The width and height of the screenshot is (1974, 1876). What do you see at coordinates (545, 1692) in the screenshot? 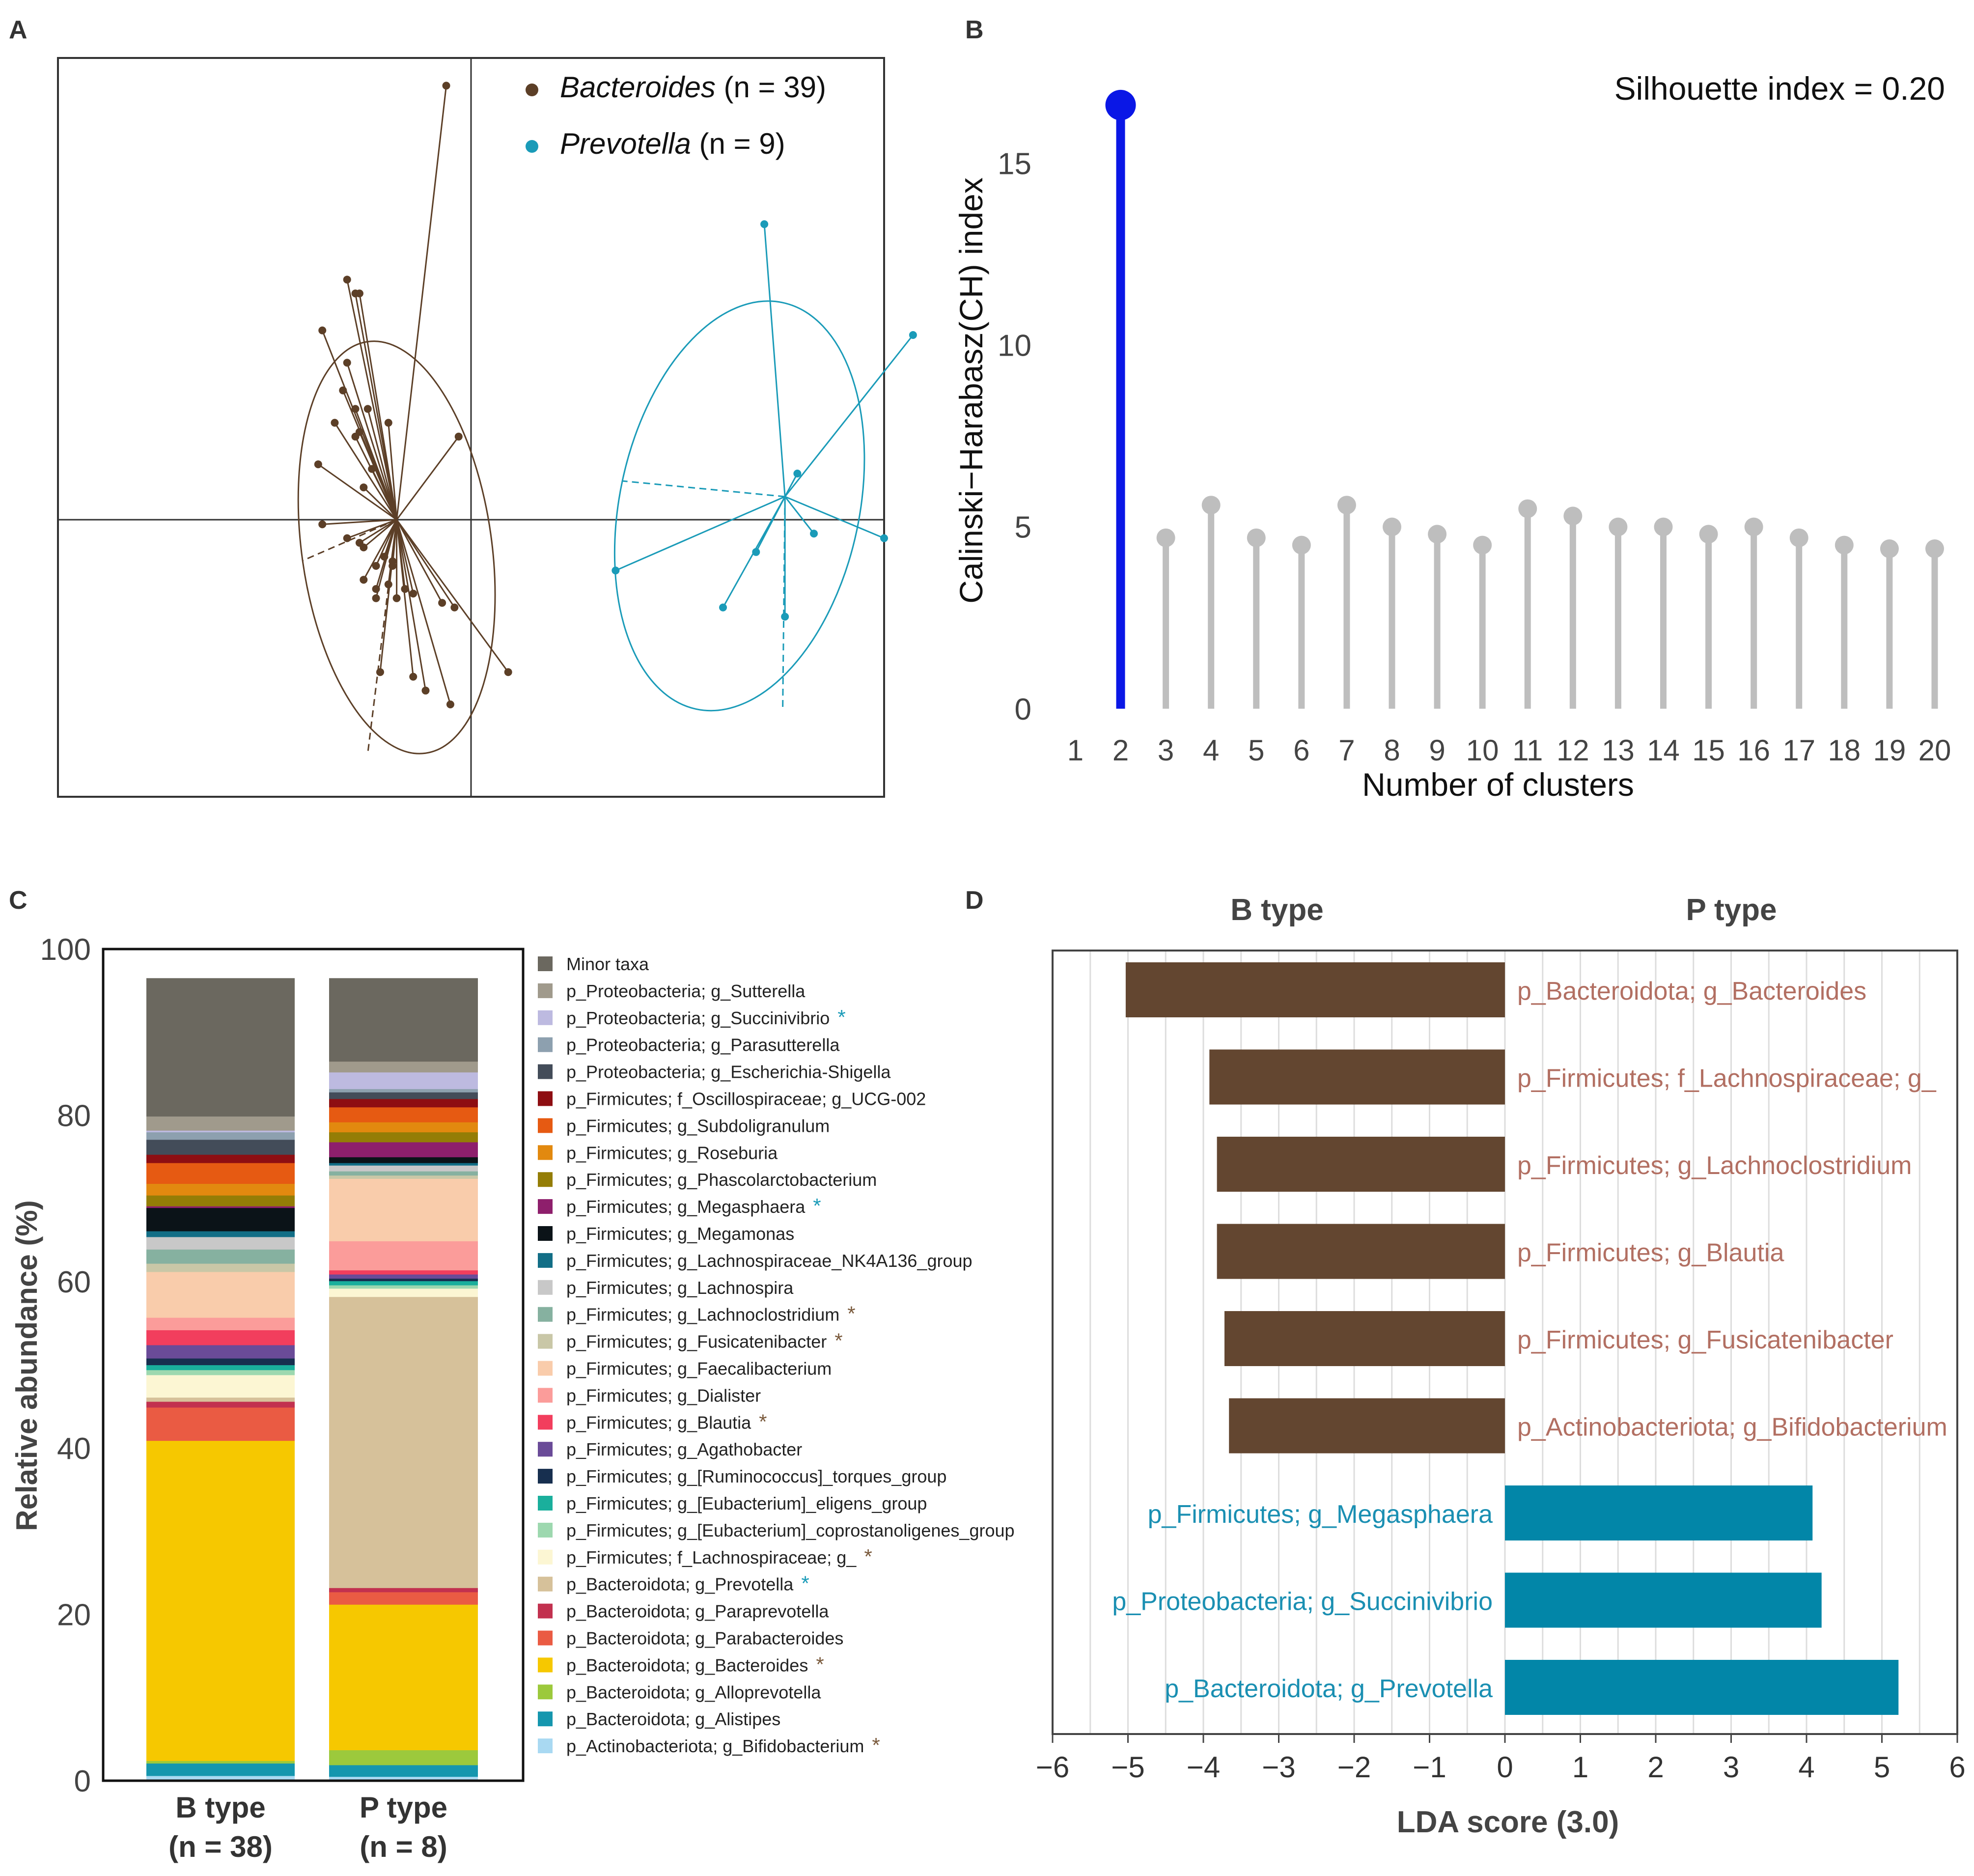
I see `legend-swatch-p-bacteroidota-g-alloprevotella` at bounding box center [545, 1692].